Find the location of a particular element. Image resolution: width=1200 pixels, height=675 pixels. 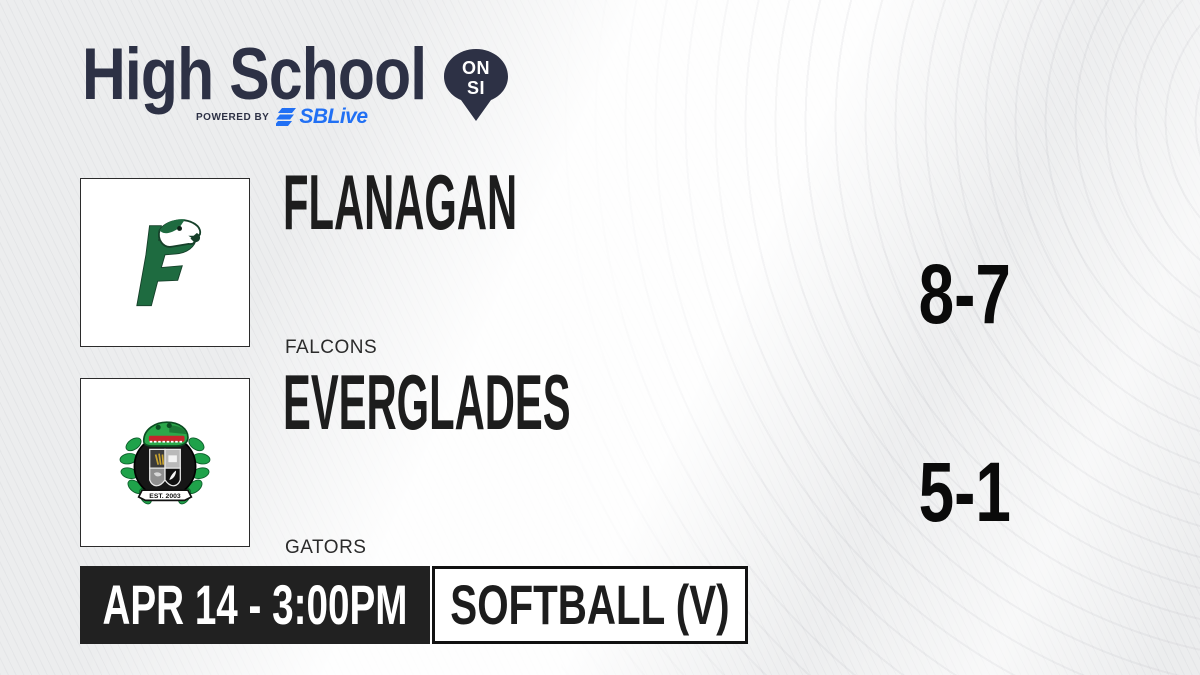

team-mascot: GATORS is located at coordinates (326, 547).